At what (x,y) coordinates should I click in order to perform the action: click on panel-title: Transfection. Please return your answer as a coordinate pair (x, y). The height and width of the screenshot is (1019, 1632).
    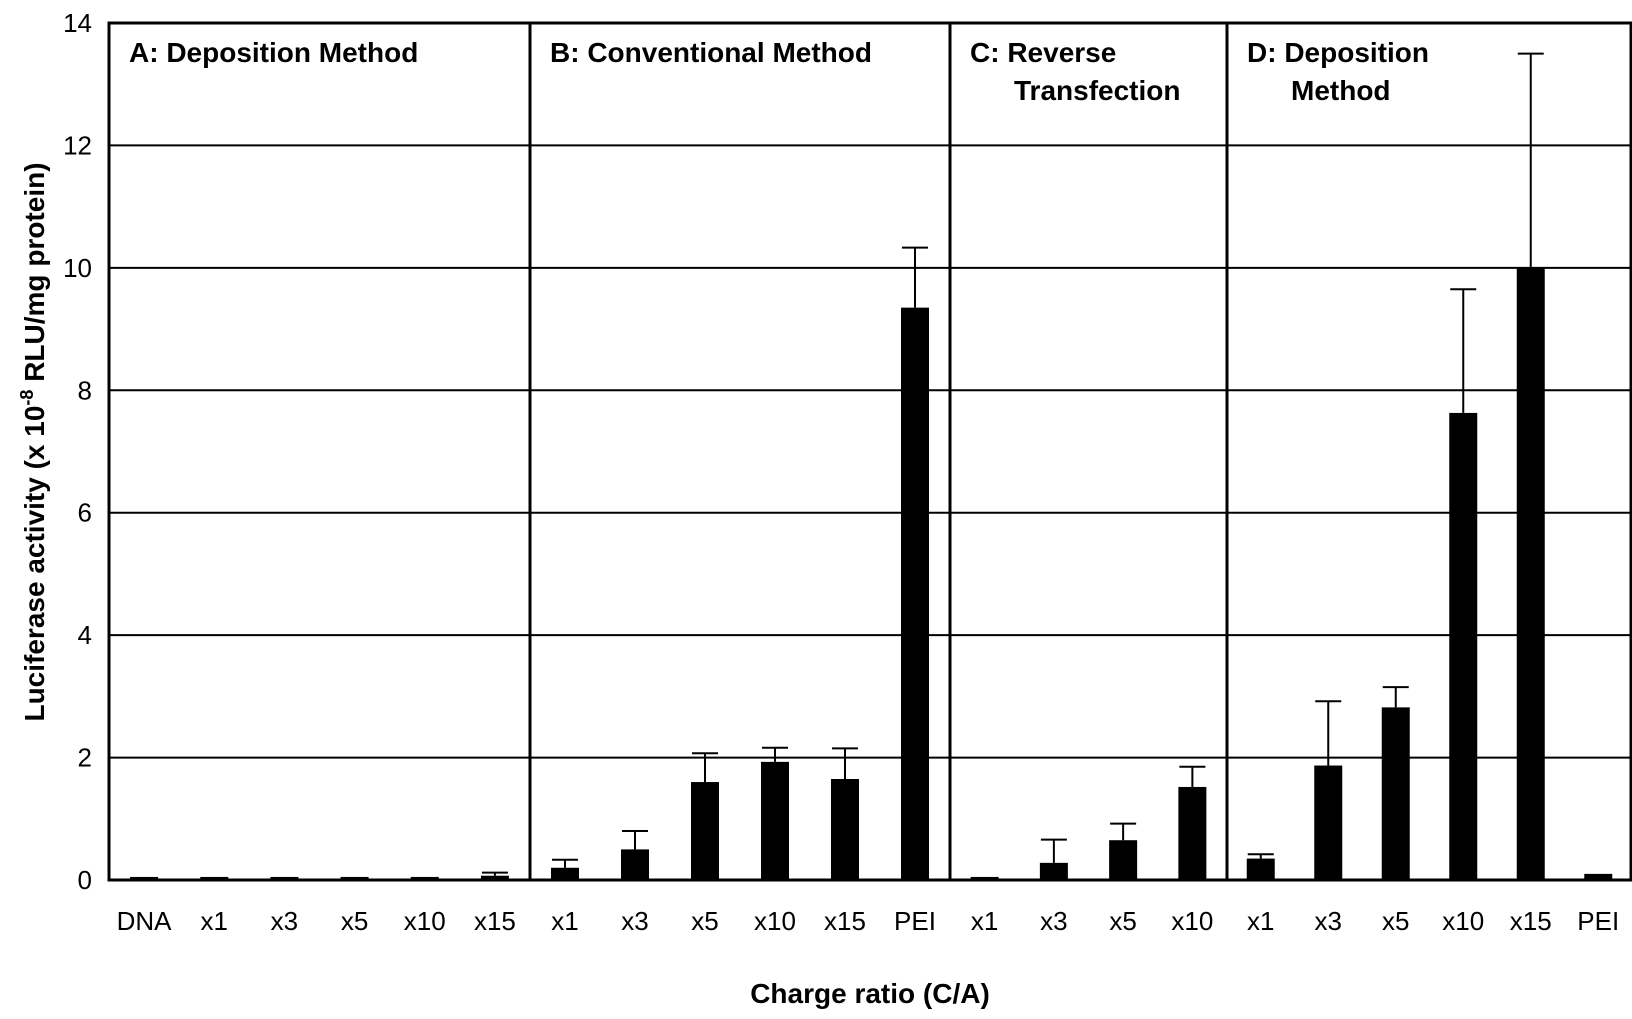
    Looking at the image, I should click on (1097, 90).